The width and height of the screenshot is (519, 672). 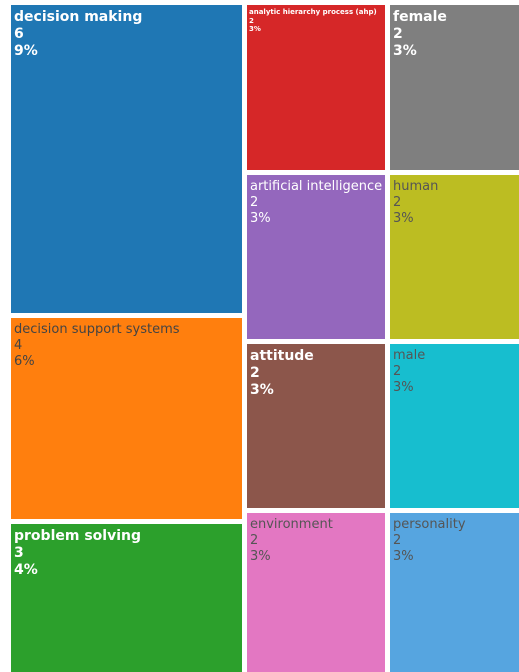 What do you see at coordinates (420, 17) in the screenshot?
I see `tile-label: female` at bounding box center [420, 17].